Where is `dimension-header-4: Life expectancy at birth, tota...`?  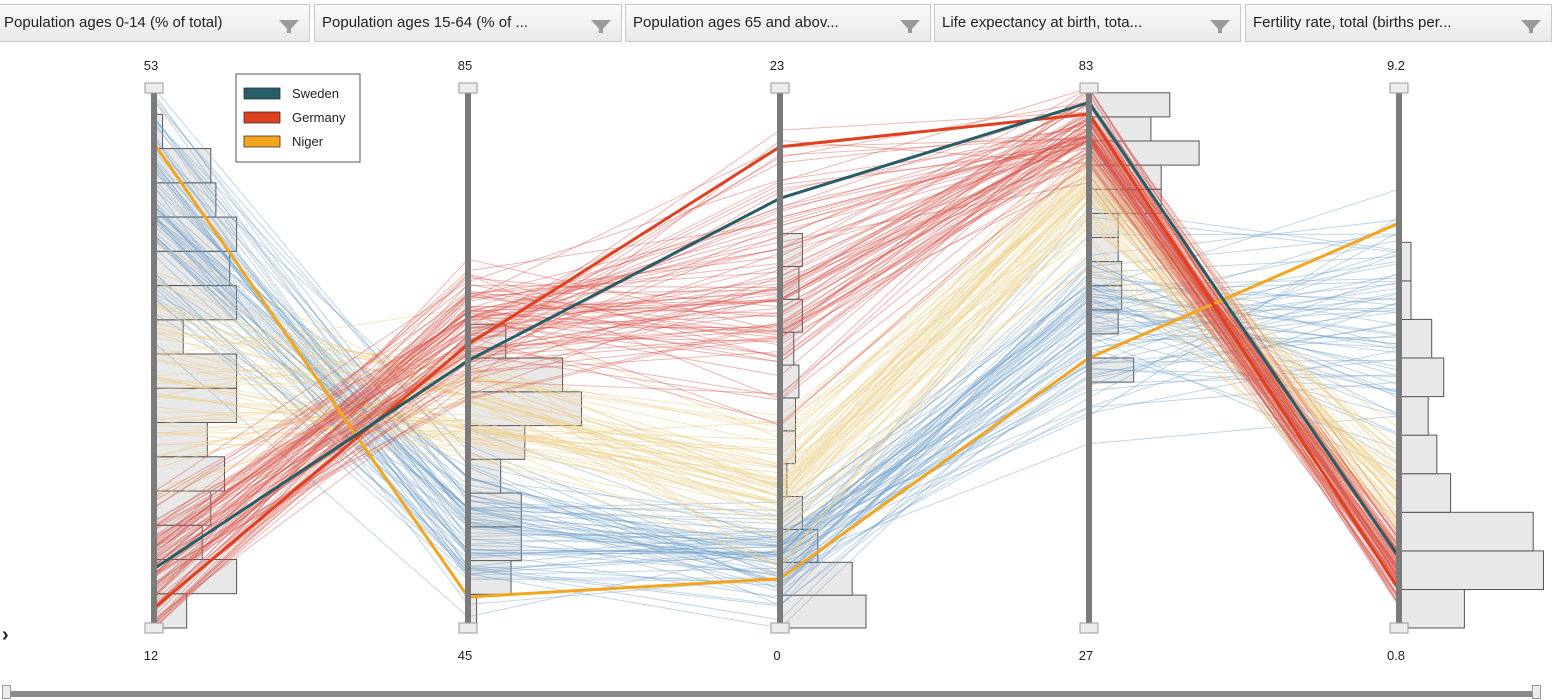 dimension-header-4: Life expectancy at birth, tota... is located at coordinates (1087, 23).